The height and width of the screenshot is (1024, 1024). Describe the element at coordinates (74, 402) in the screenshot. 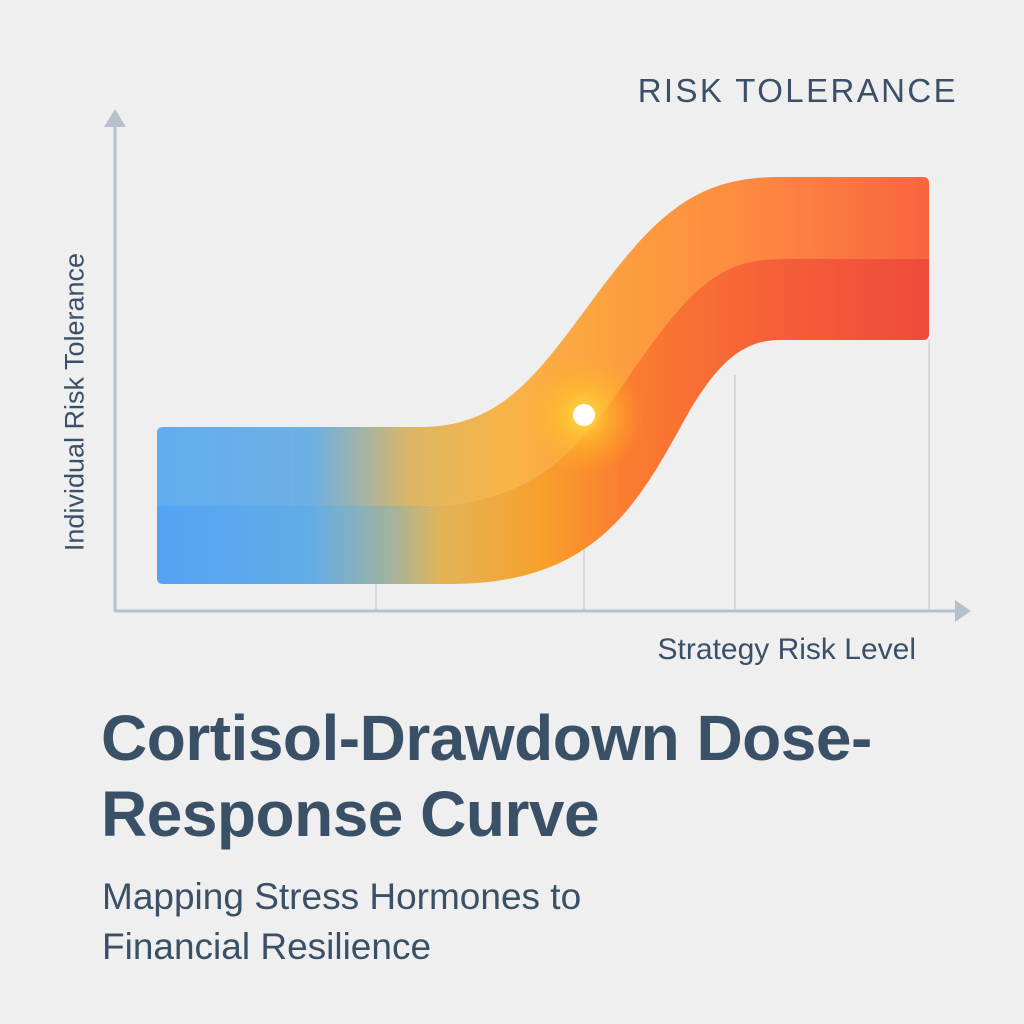

I see `y-axis-label: Individual Risk Tolerance` at that location.